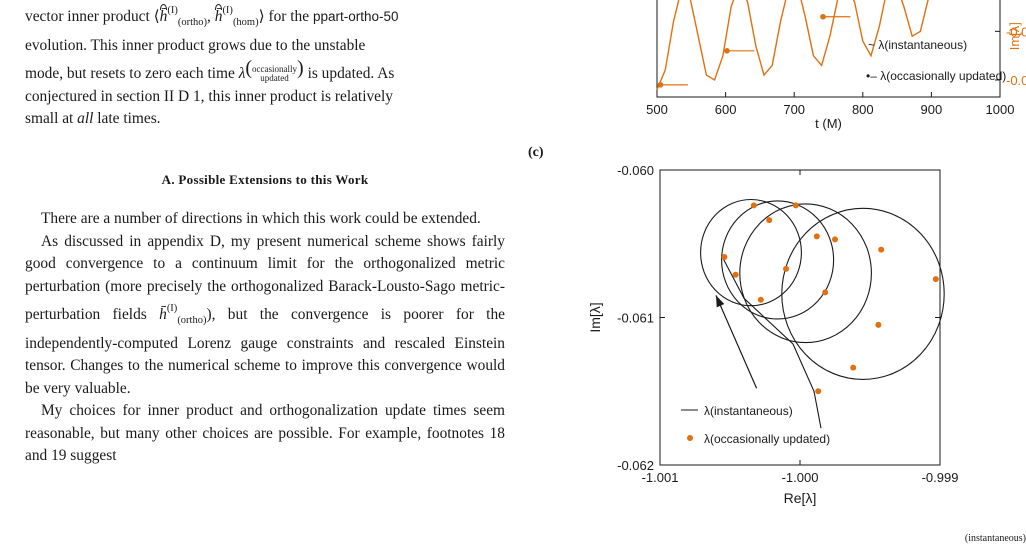 The image size is (1026, 544). I want to click on panel-b-legend-upd: •– λ(occasionally updated), so click(936, 76).